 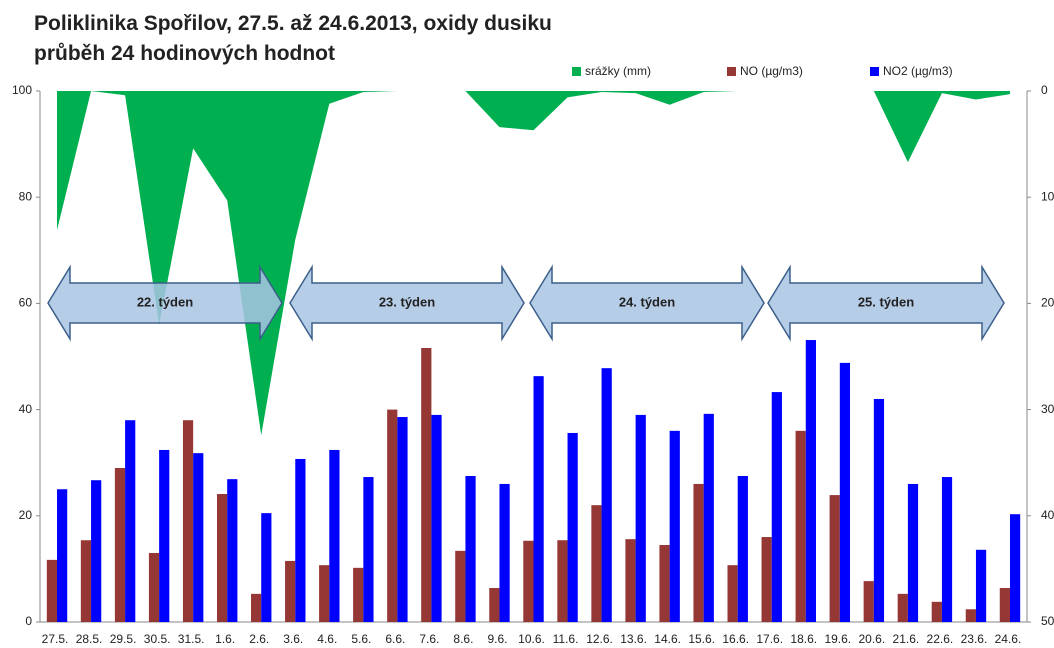 What do you see at coordinates (701, 639) in the screenshot?
I see `x-tick-label: 15.6.` at bounding box center [701, 639].